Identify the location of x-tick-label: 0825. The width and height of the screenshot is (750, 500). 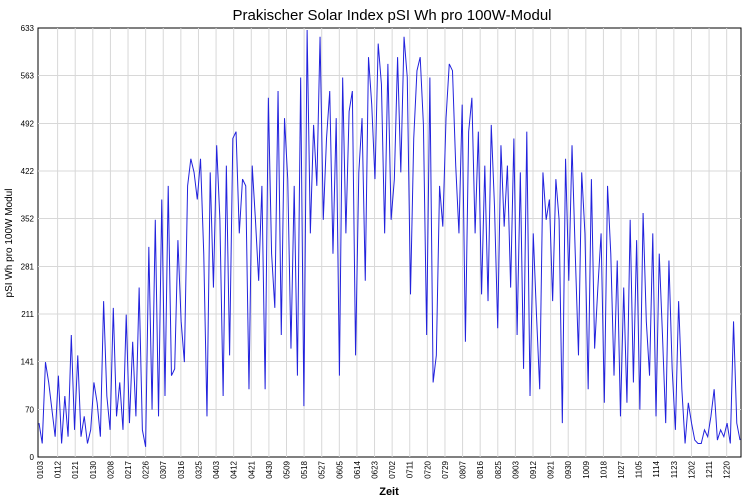
(498, 469).